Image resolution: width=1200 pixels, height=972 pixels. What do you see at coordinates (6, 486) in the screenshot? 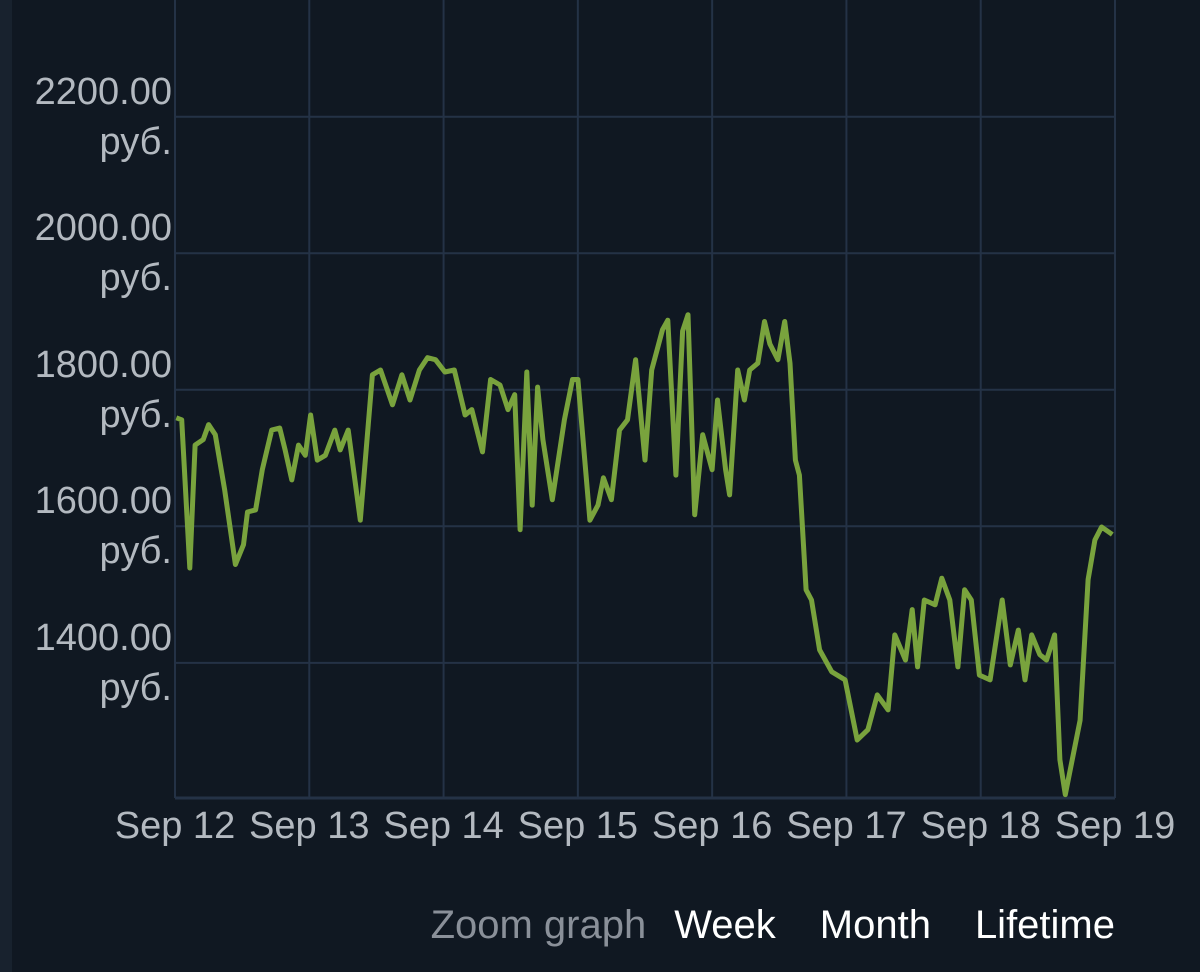
I see `side-strip` at bounding box center [6, 486].